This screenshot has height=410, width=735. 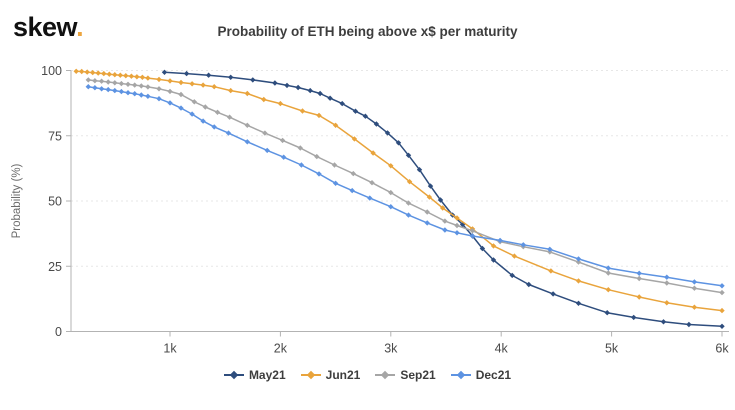 What do you see at coordinates (58, 332) in the screenshot?
I see `y-tick-label-0: 0` at bounding box center [58, 332].